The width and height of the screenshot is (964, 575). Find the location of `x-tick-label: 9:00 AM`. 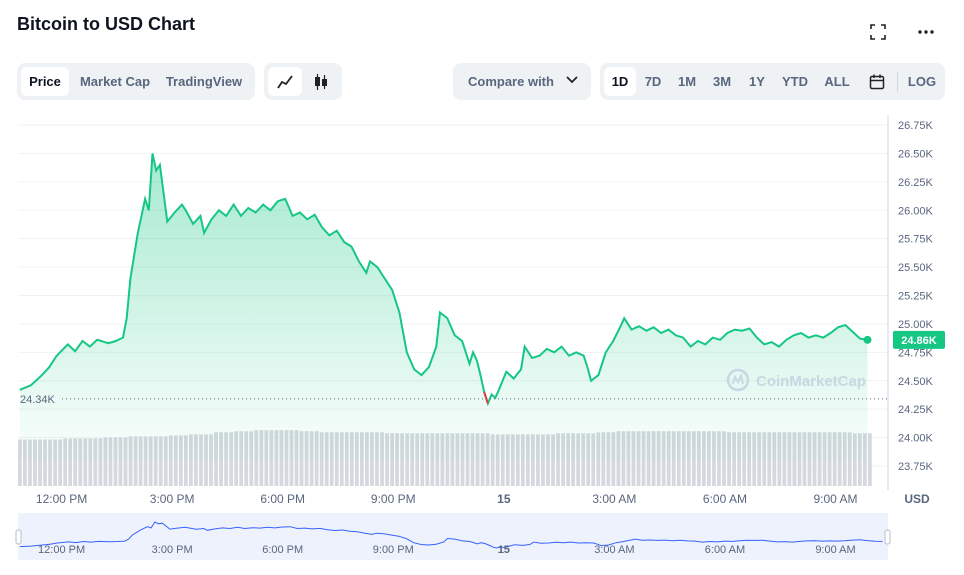

x-tick-label: 9:00 AM is located at coordinates (835, 499).